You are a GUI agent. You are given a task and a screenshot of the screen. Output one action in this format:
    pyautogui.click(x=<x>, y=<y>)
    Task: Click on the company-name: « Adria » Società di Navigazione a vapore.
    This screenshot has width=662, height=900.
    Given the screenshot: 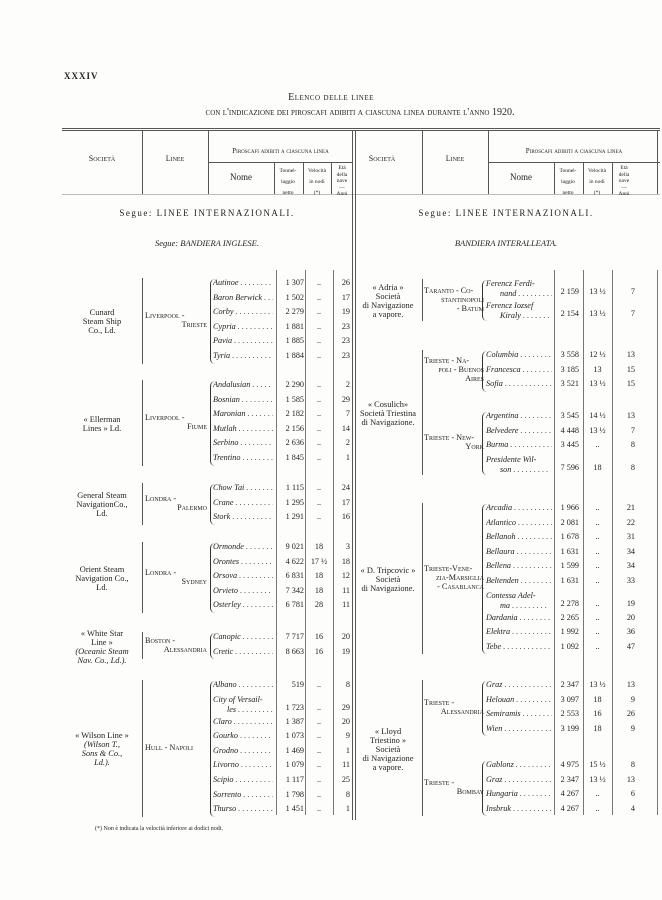 What is the action you would take?
    pyautogui.click(x=388, y=301)
    